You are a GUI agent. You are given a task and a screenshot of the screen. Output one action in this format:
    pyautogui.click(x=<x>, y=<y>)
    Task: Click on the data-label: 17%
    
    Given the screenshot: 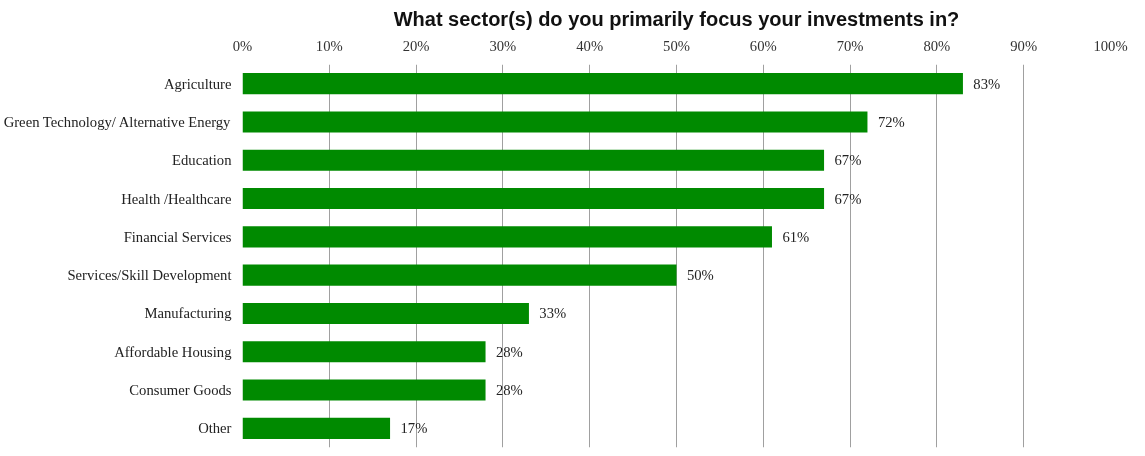 What is the action you would take?
    pyautogui.click(x=414, y=428)
    